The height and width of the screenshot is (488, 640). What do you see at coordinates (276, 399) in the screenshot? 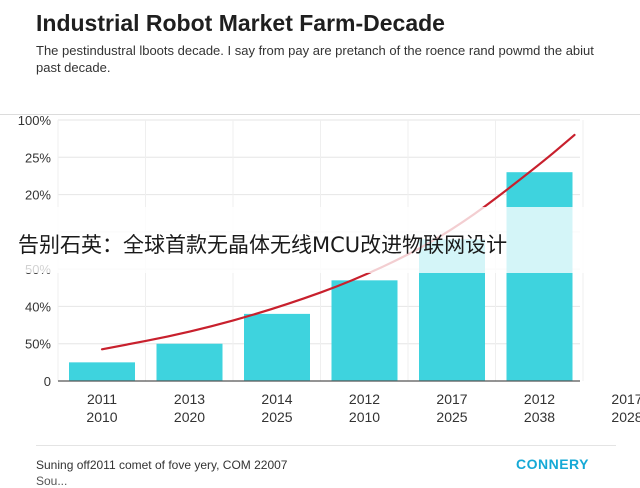
I see `x-tick-label: 2014` at bounding box center [276, 399].